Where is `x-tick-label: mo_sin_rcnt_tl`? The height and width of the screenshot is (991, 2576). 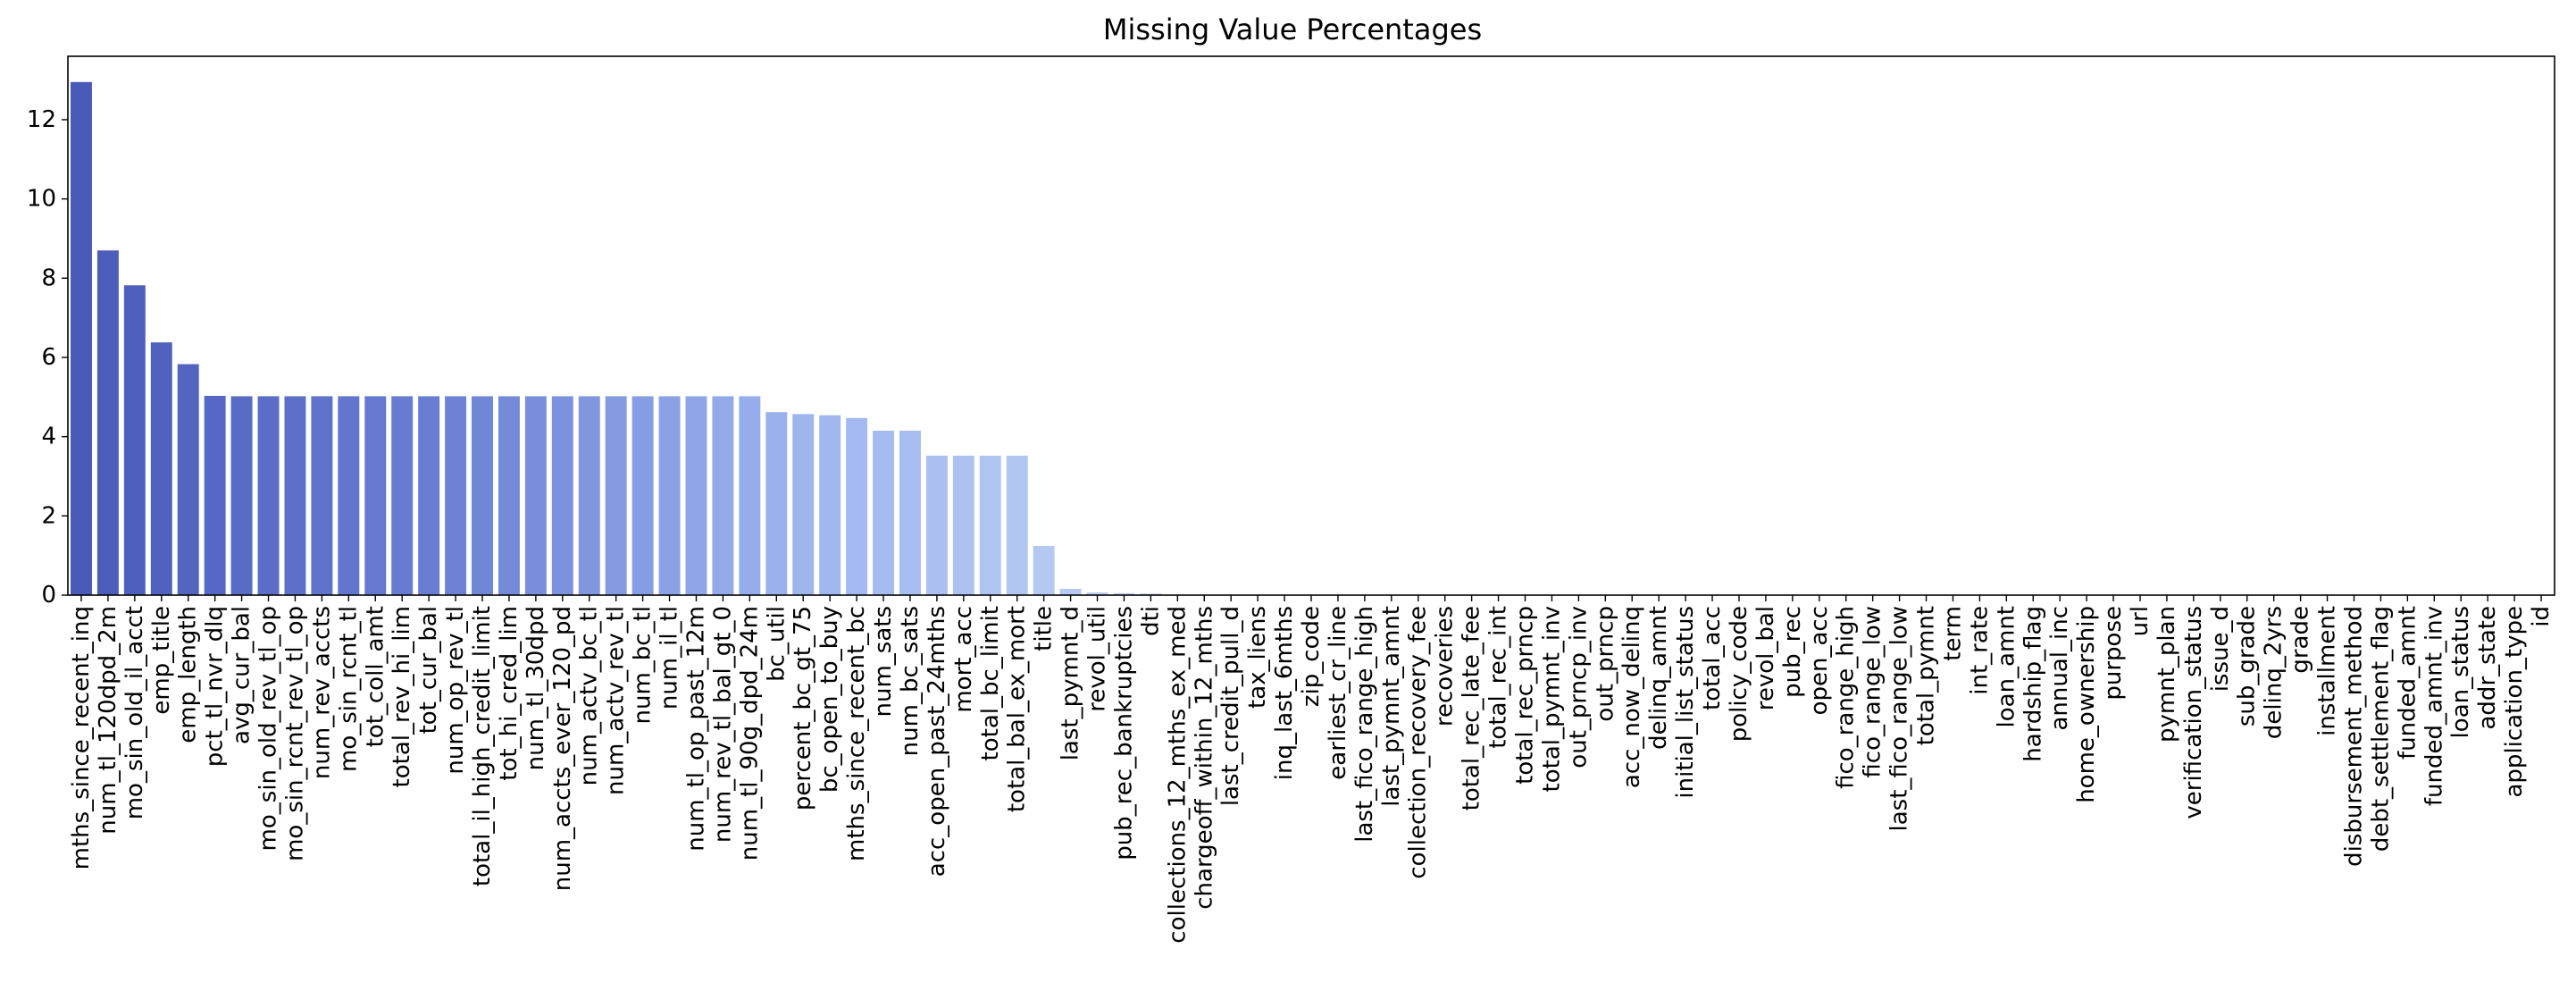 x-tick-label: mo_sin_rcnt_tl is located at coordinates (349, 689).